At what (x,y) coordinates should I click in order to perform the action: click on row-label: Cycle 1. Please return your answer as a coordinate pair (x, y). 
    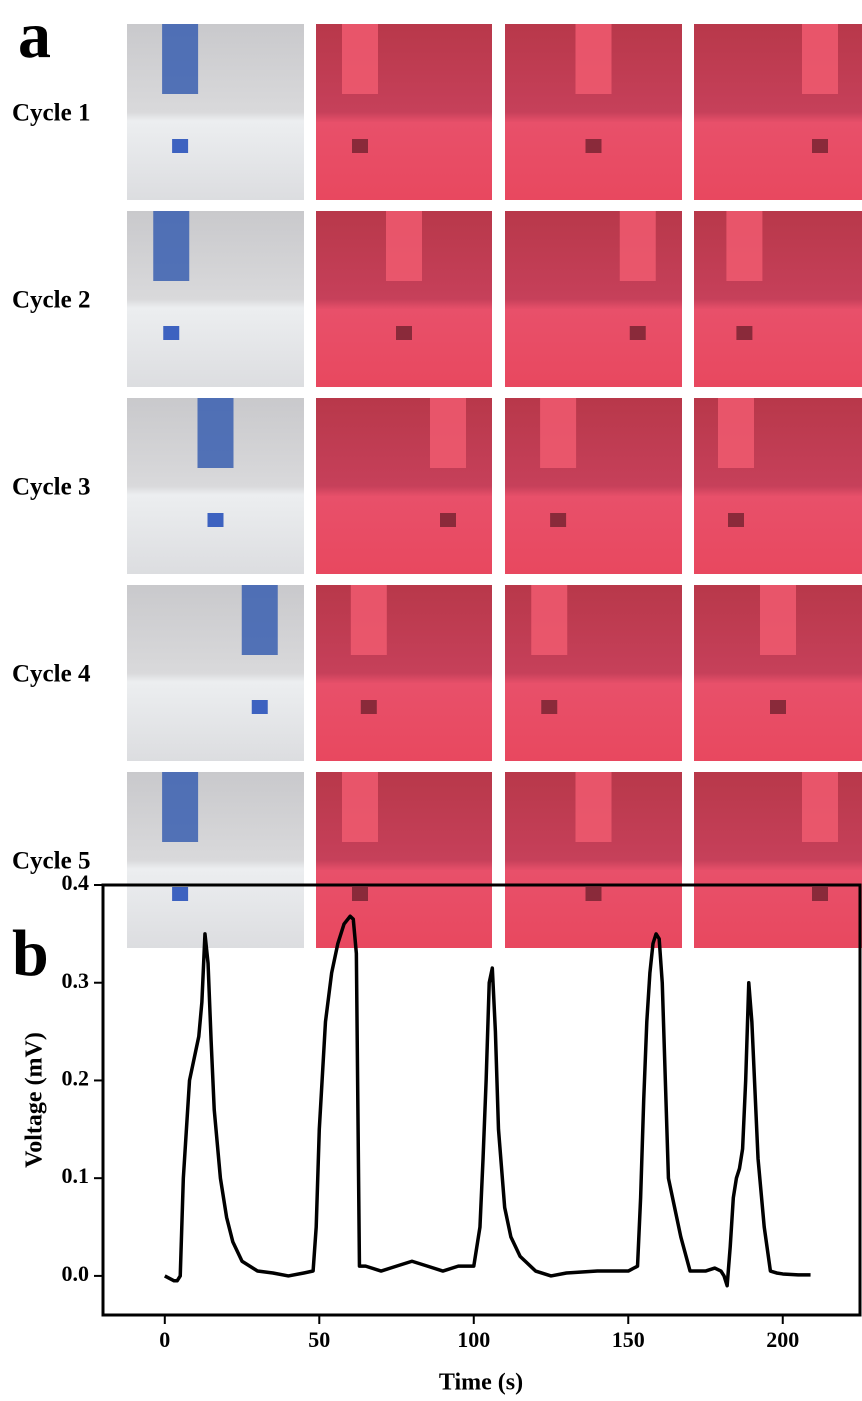
    Looking at the image, I should click on (51, 113).